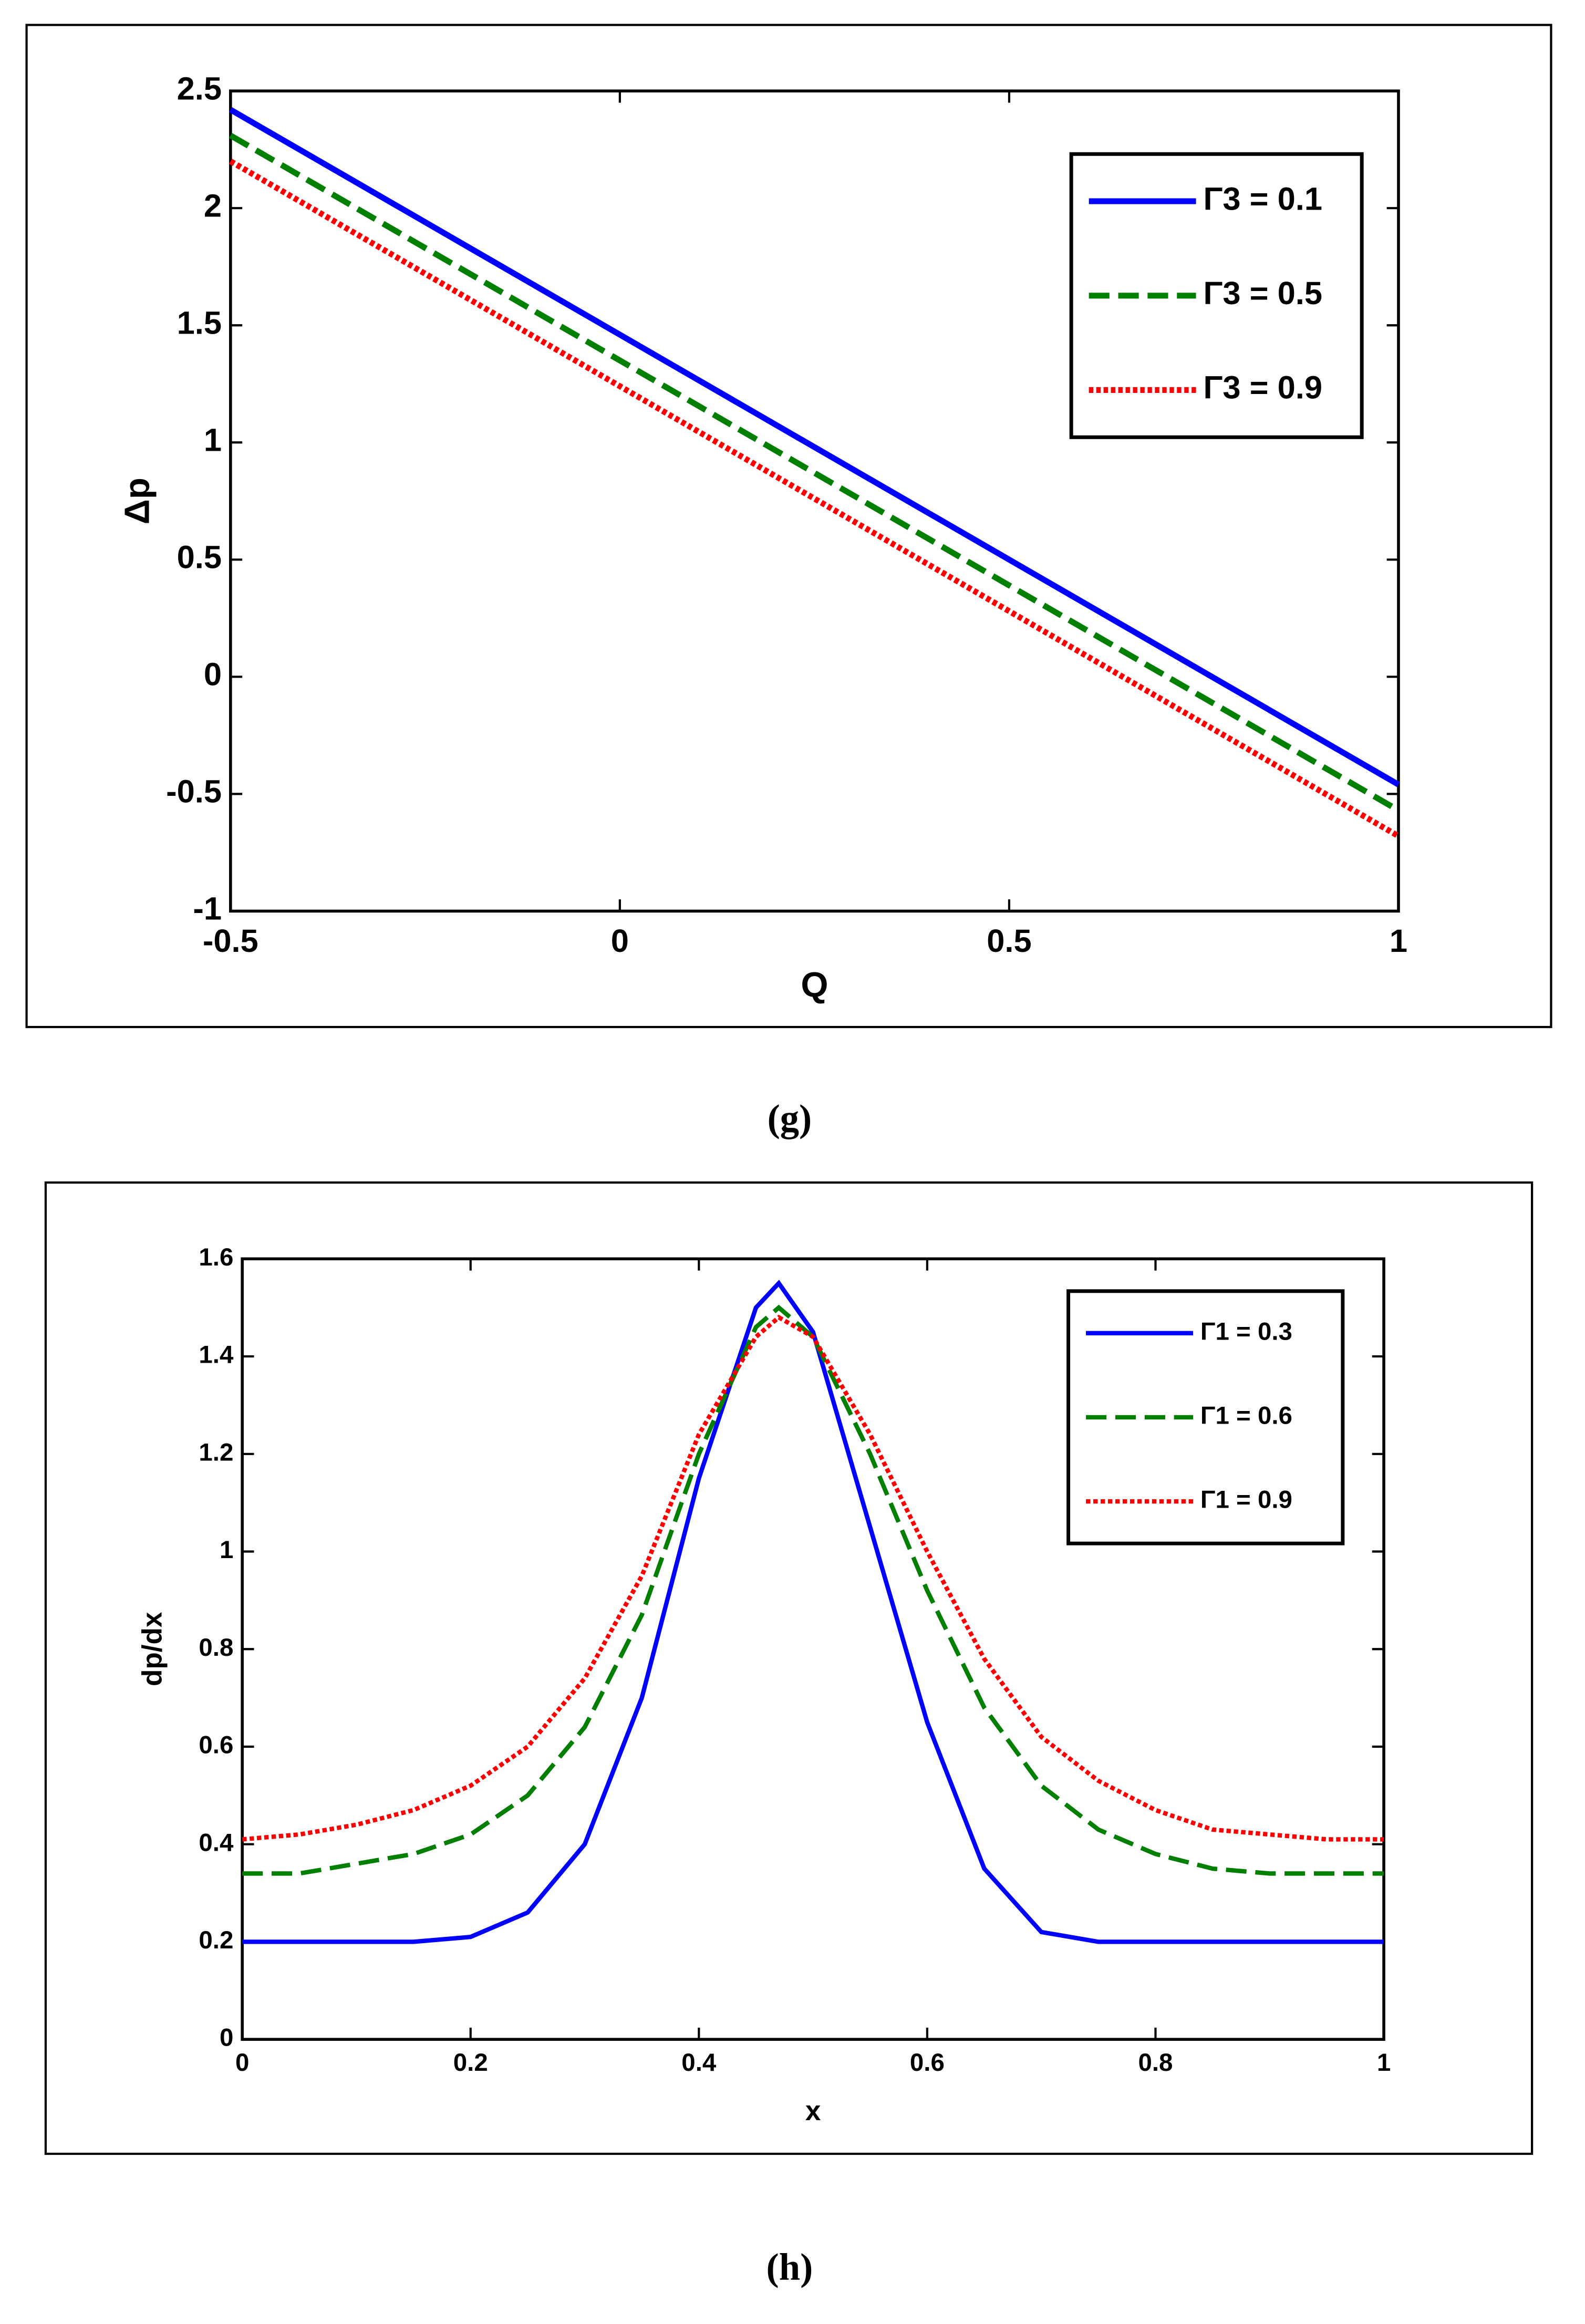 The width and height of the screenshot is (1585, 2324). I want to click on y-tick-label: 1.5, so click(199, 323).